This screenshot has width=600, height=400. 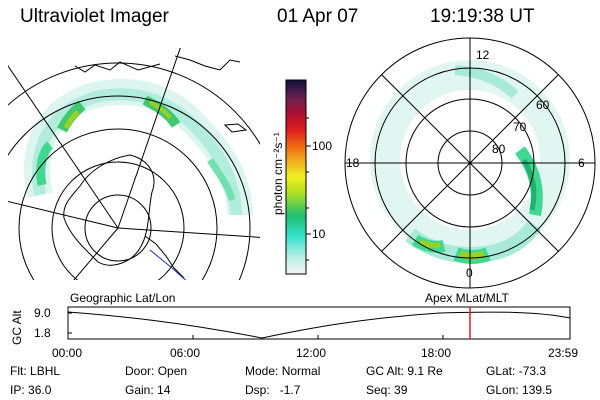 I want to click on status-mode: Mode: Normal, so click(x=283, y=371).